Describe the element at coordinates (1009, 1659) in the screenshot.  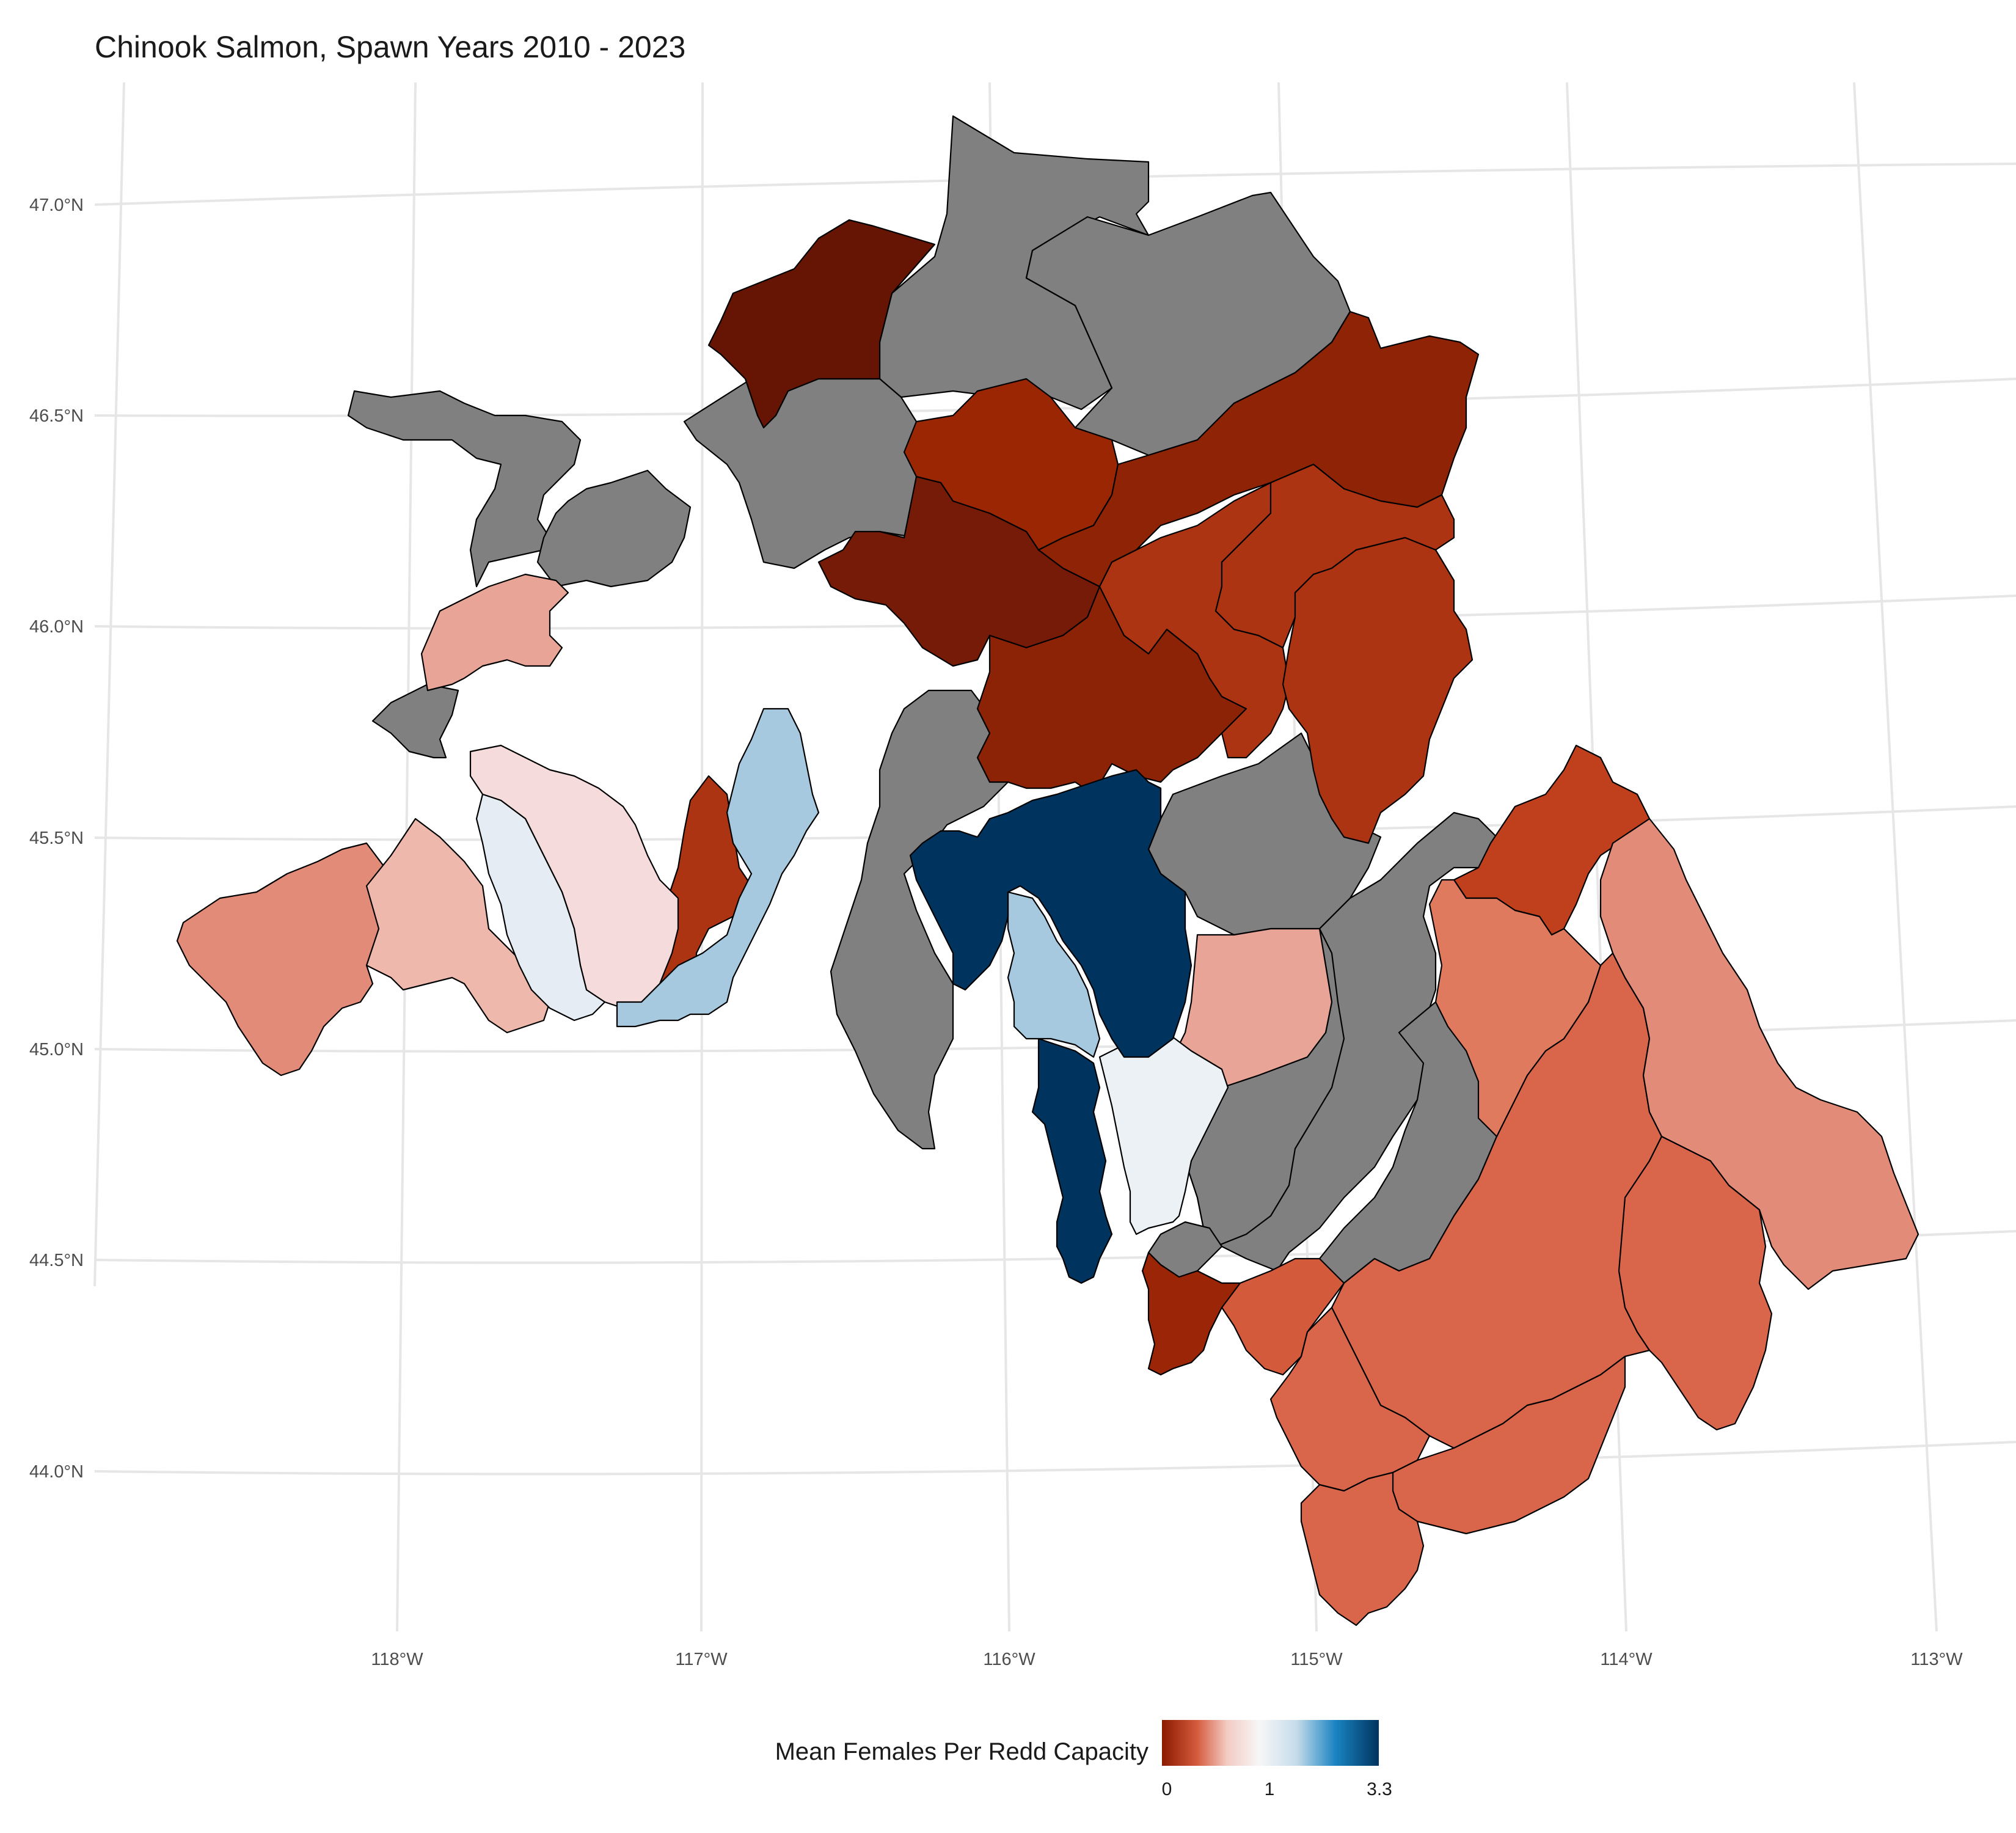
I see `lon-label: 116°W` at that location.